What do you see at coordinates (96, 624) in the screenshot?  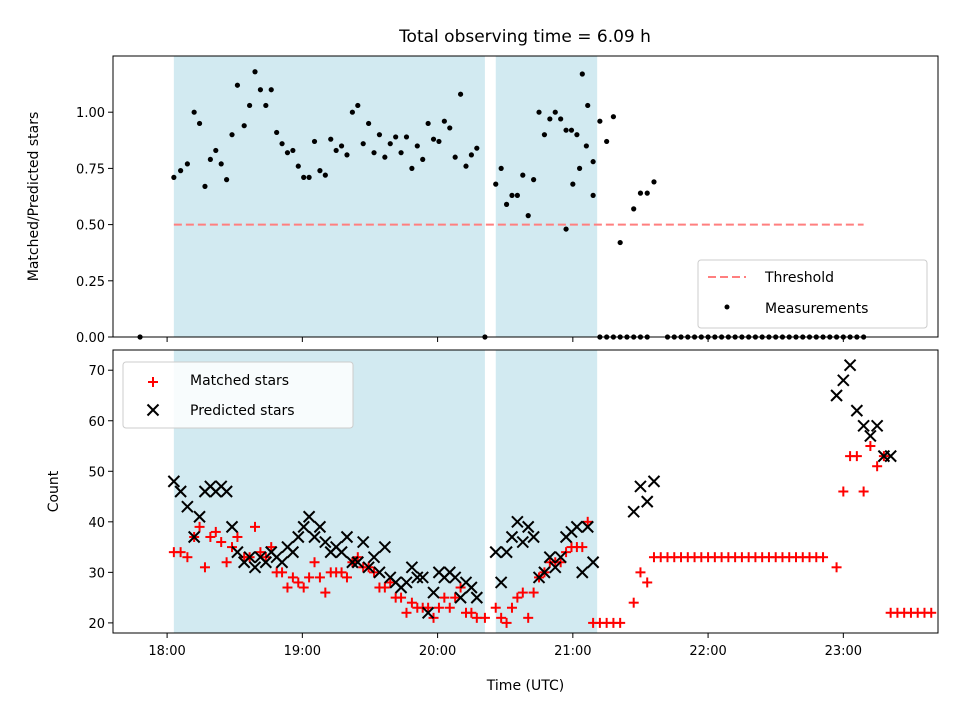 I see `y-tick-label-0: 20` at bounding box center [96, 624].